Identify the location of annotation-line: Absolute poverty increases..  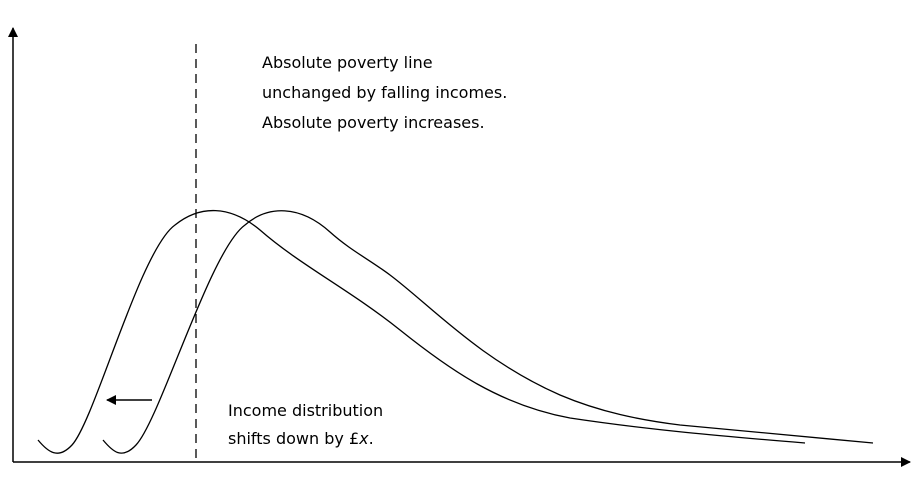
(373, 122).